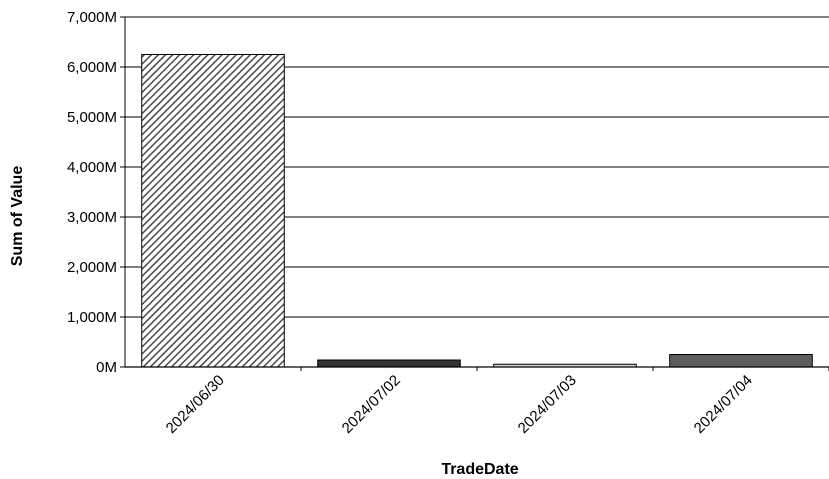 This screenshot has width=829, height=479. Describe the element at coordinates (547, 404) in the screenshot. I see `x-tick-label: 2024/07/03` at that location.